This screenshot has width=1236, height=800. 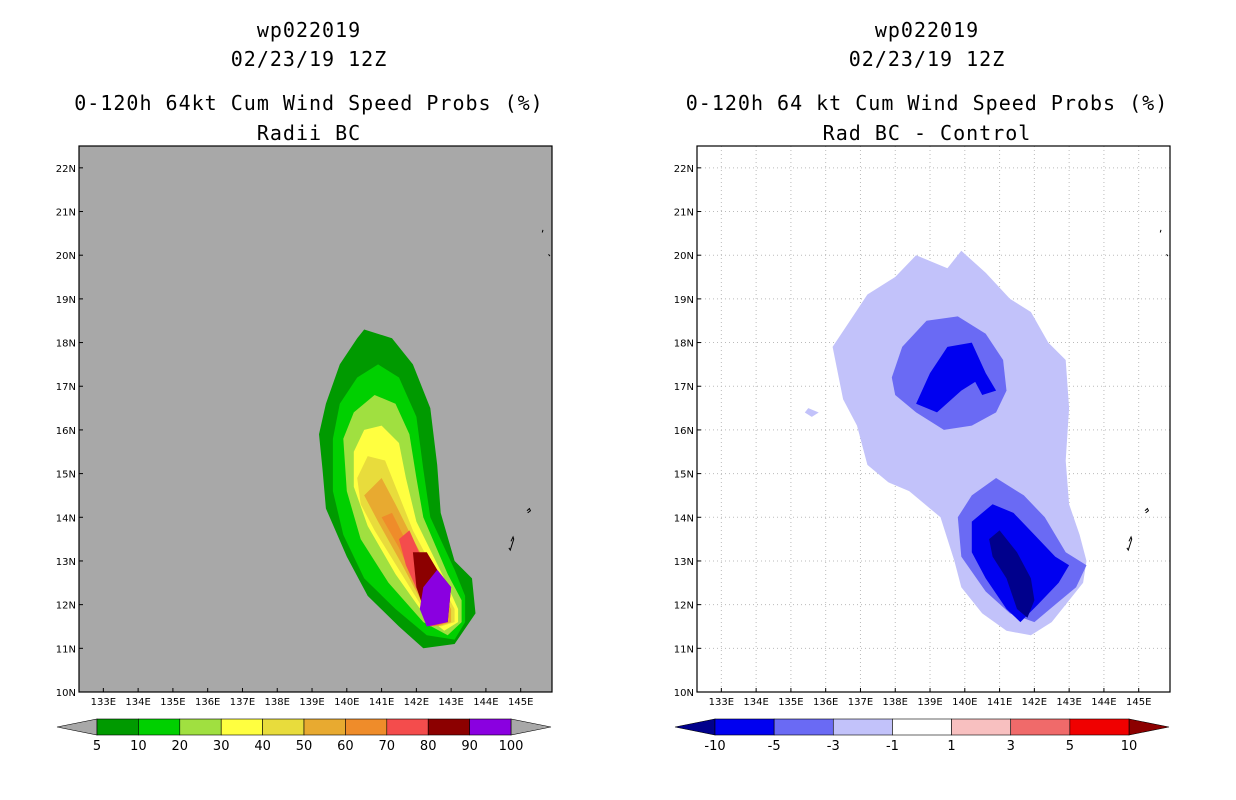 What do you see at coordinates (684, 431) in the screenshot?
I see `y-tick-label: 16N` at bounding box center [684, 431].